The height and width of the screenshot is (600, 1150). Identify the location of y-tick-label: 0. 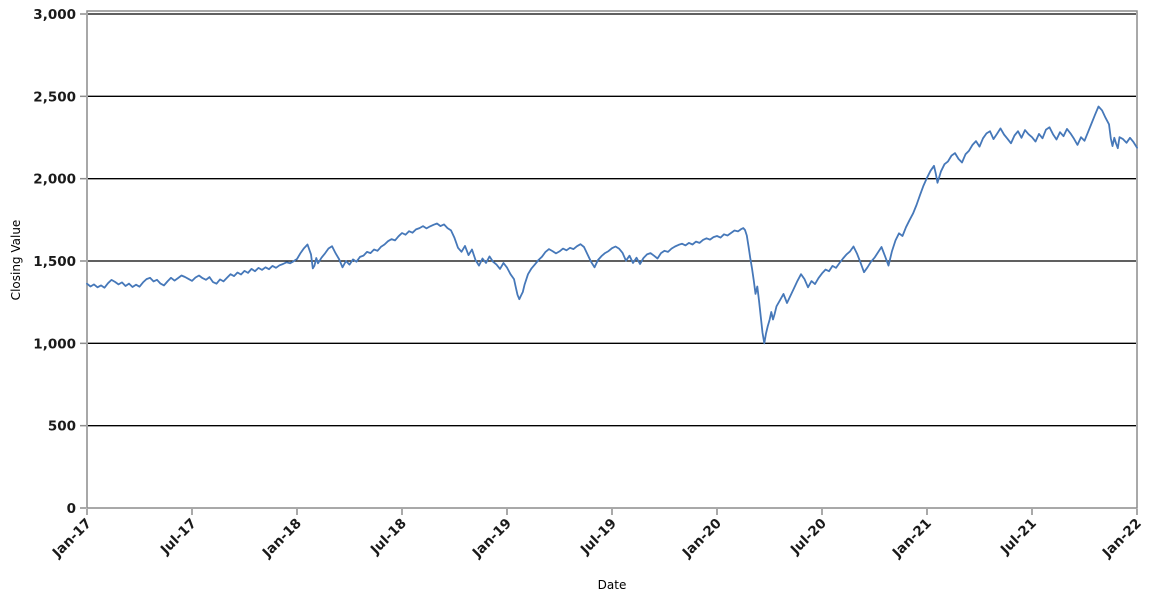
(71, 509).